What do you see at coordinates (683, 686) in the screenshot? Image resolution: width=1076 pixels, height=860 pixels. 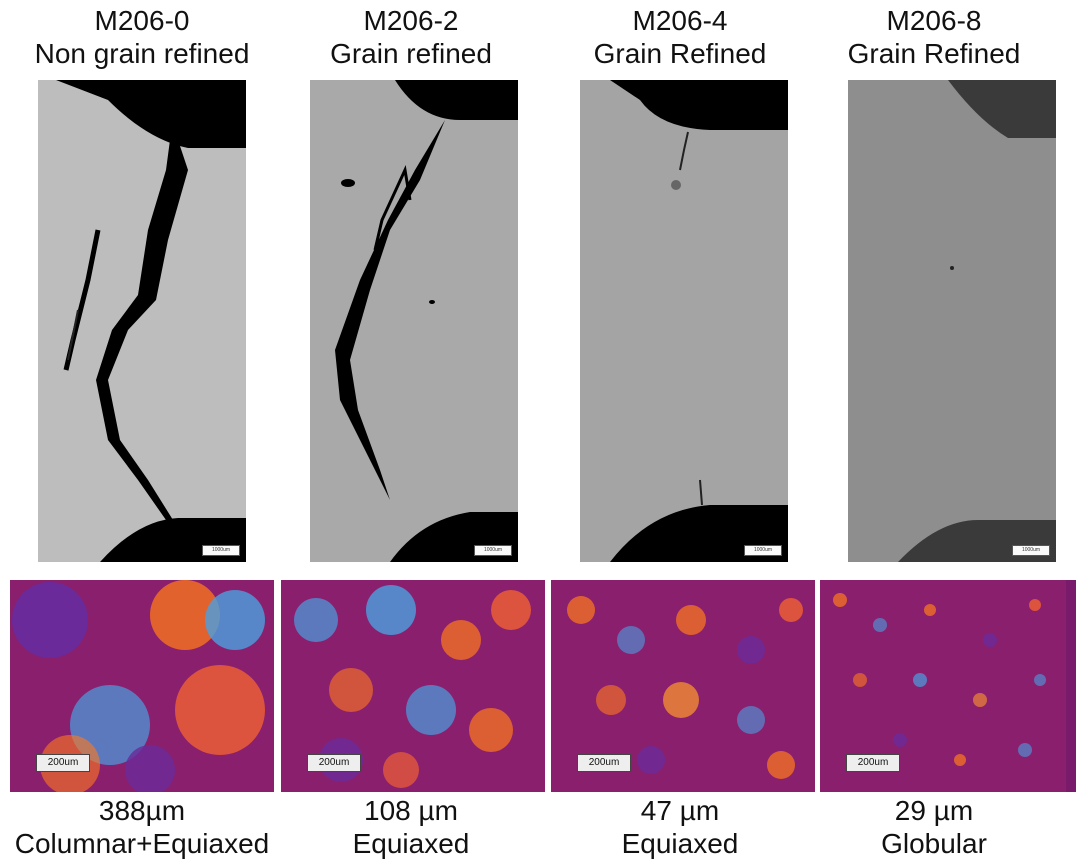 I see `micrograph-3: 200um` at bounding box center [683, 686].